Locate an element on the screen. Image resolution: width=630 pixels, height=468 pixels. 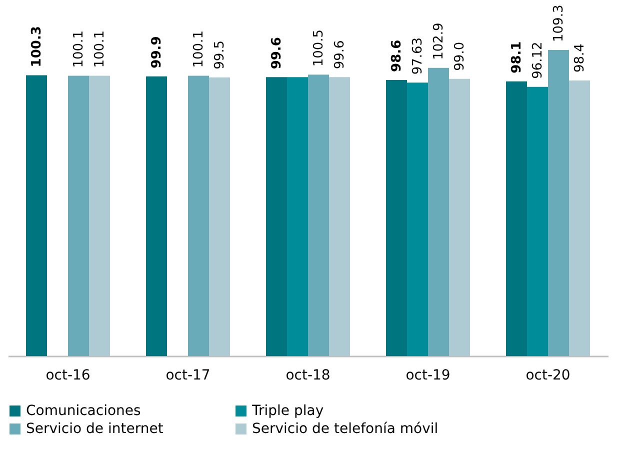
legend-label: Comunicaciones is located at coordinates (83, 411).